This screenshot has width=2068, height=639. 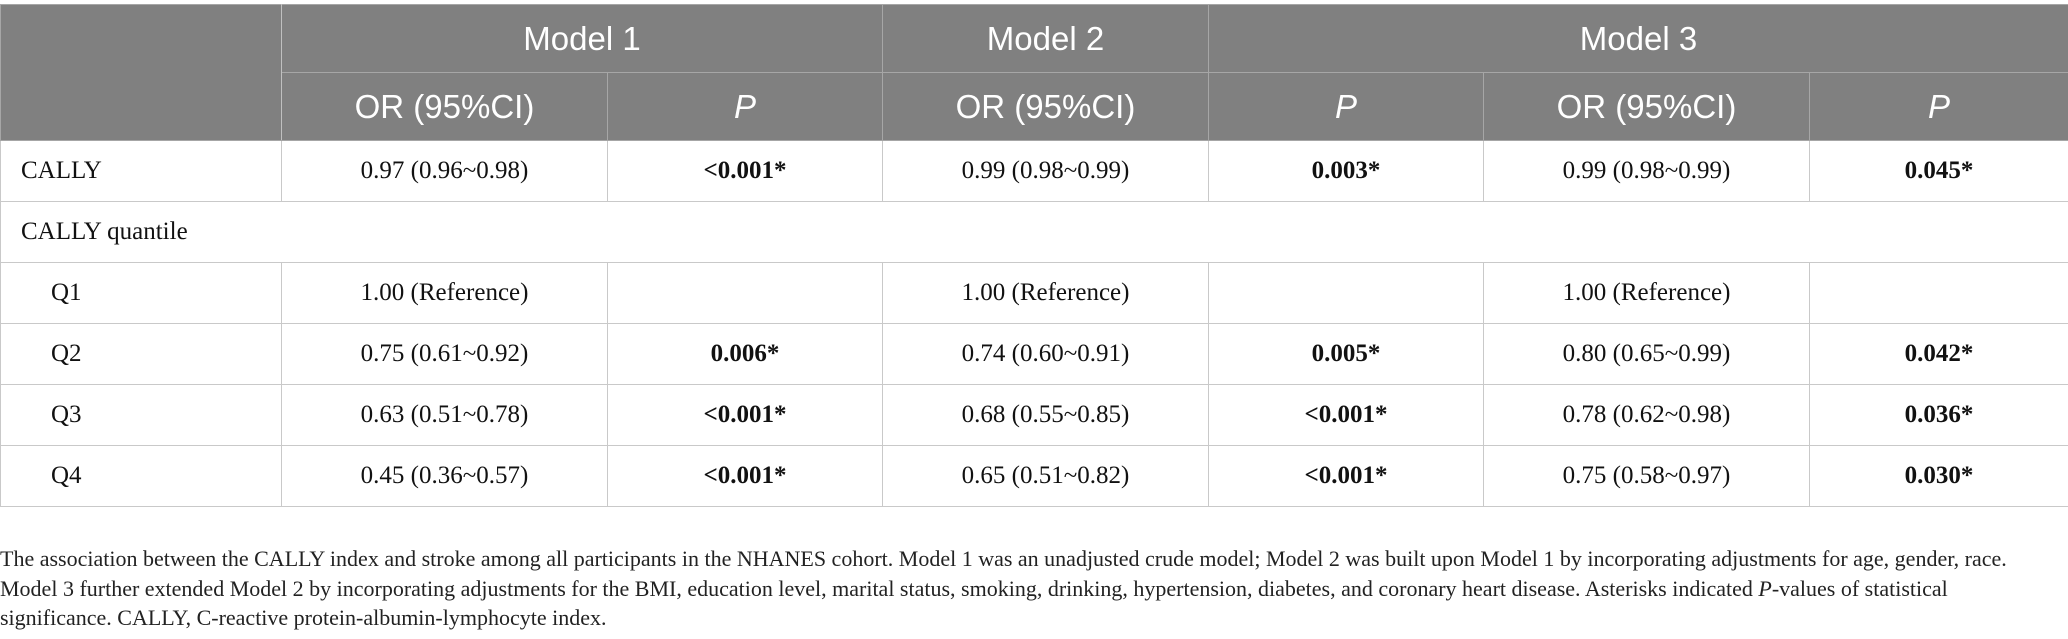 What do you see at coordinates (1346, 171) in the screenshot?
I see `cell-m2-p: 0.003*` at bounding box center [1346, 171].